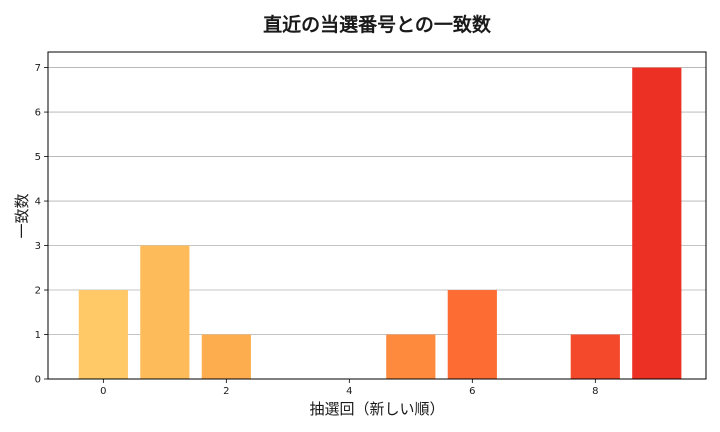 Image resolution: width=720 pixels, height=432 pixels. I want to click on x-tick-label: 2, so click(226, 391).